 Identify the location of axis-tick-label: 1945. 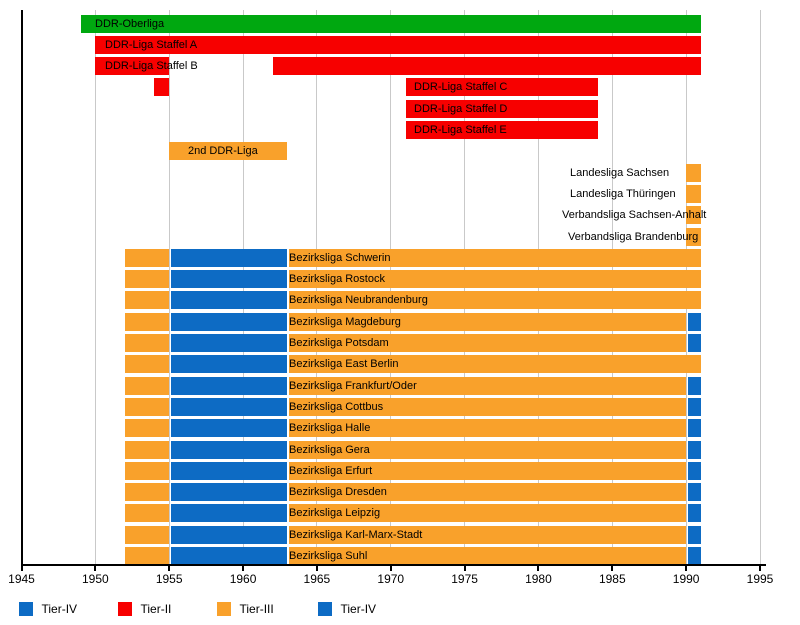
(21, 579).